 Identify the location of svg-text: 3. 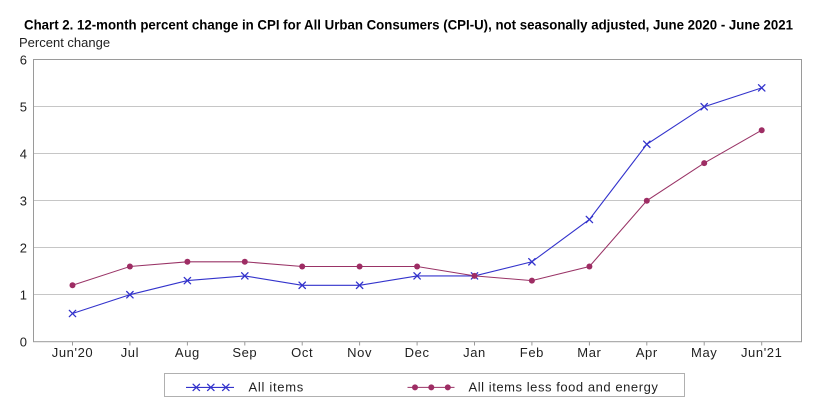
(23, 200).